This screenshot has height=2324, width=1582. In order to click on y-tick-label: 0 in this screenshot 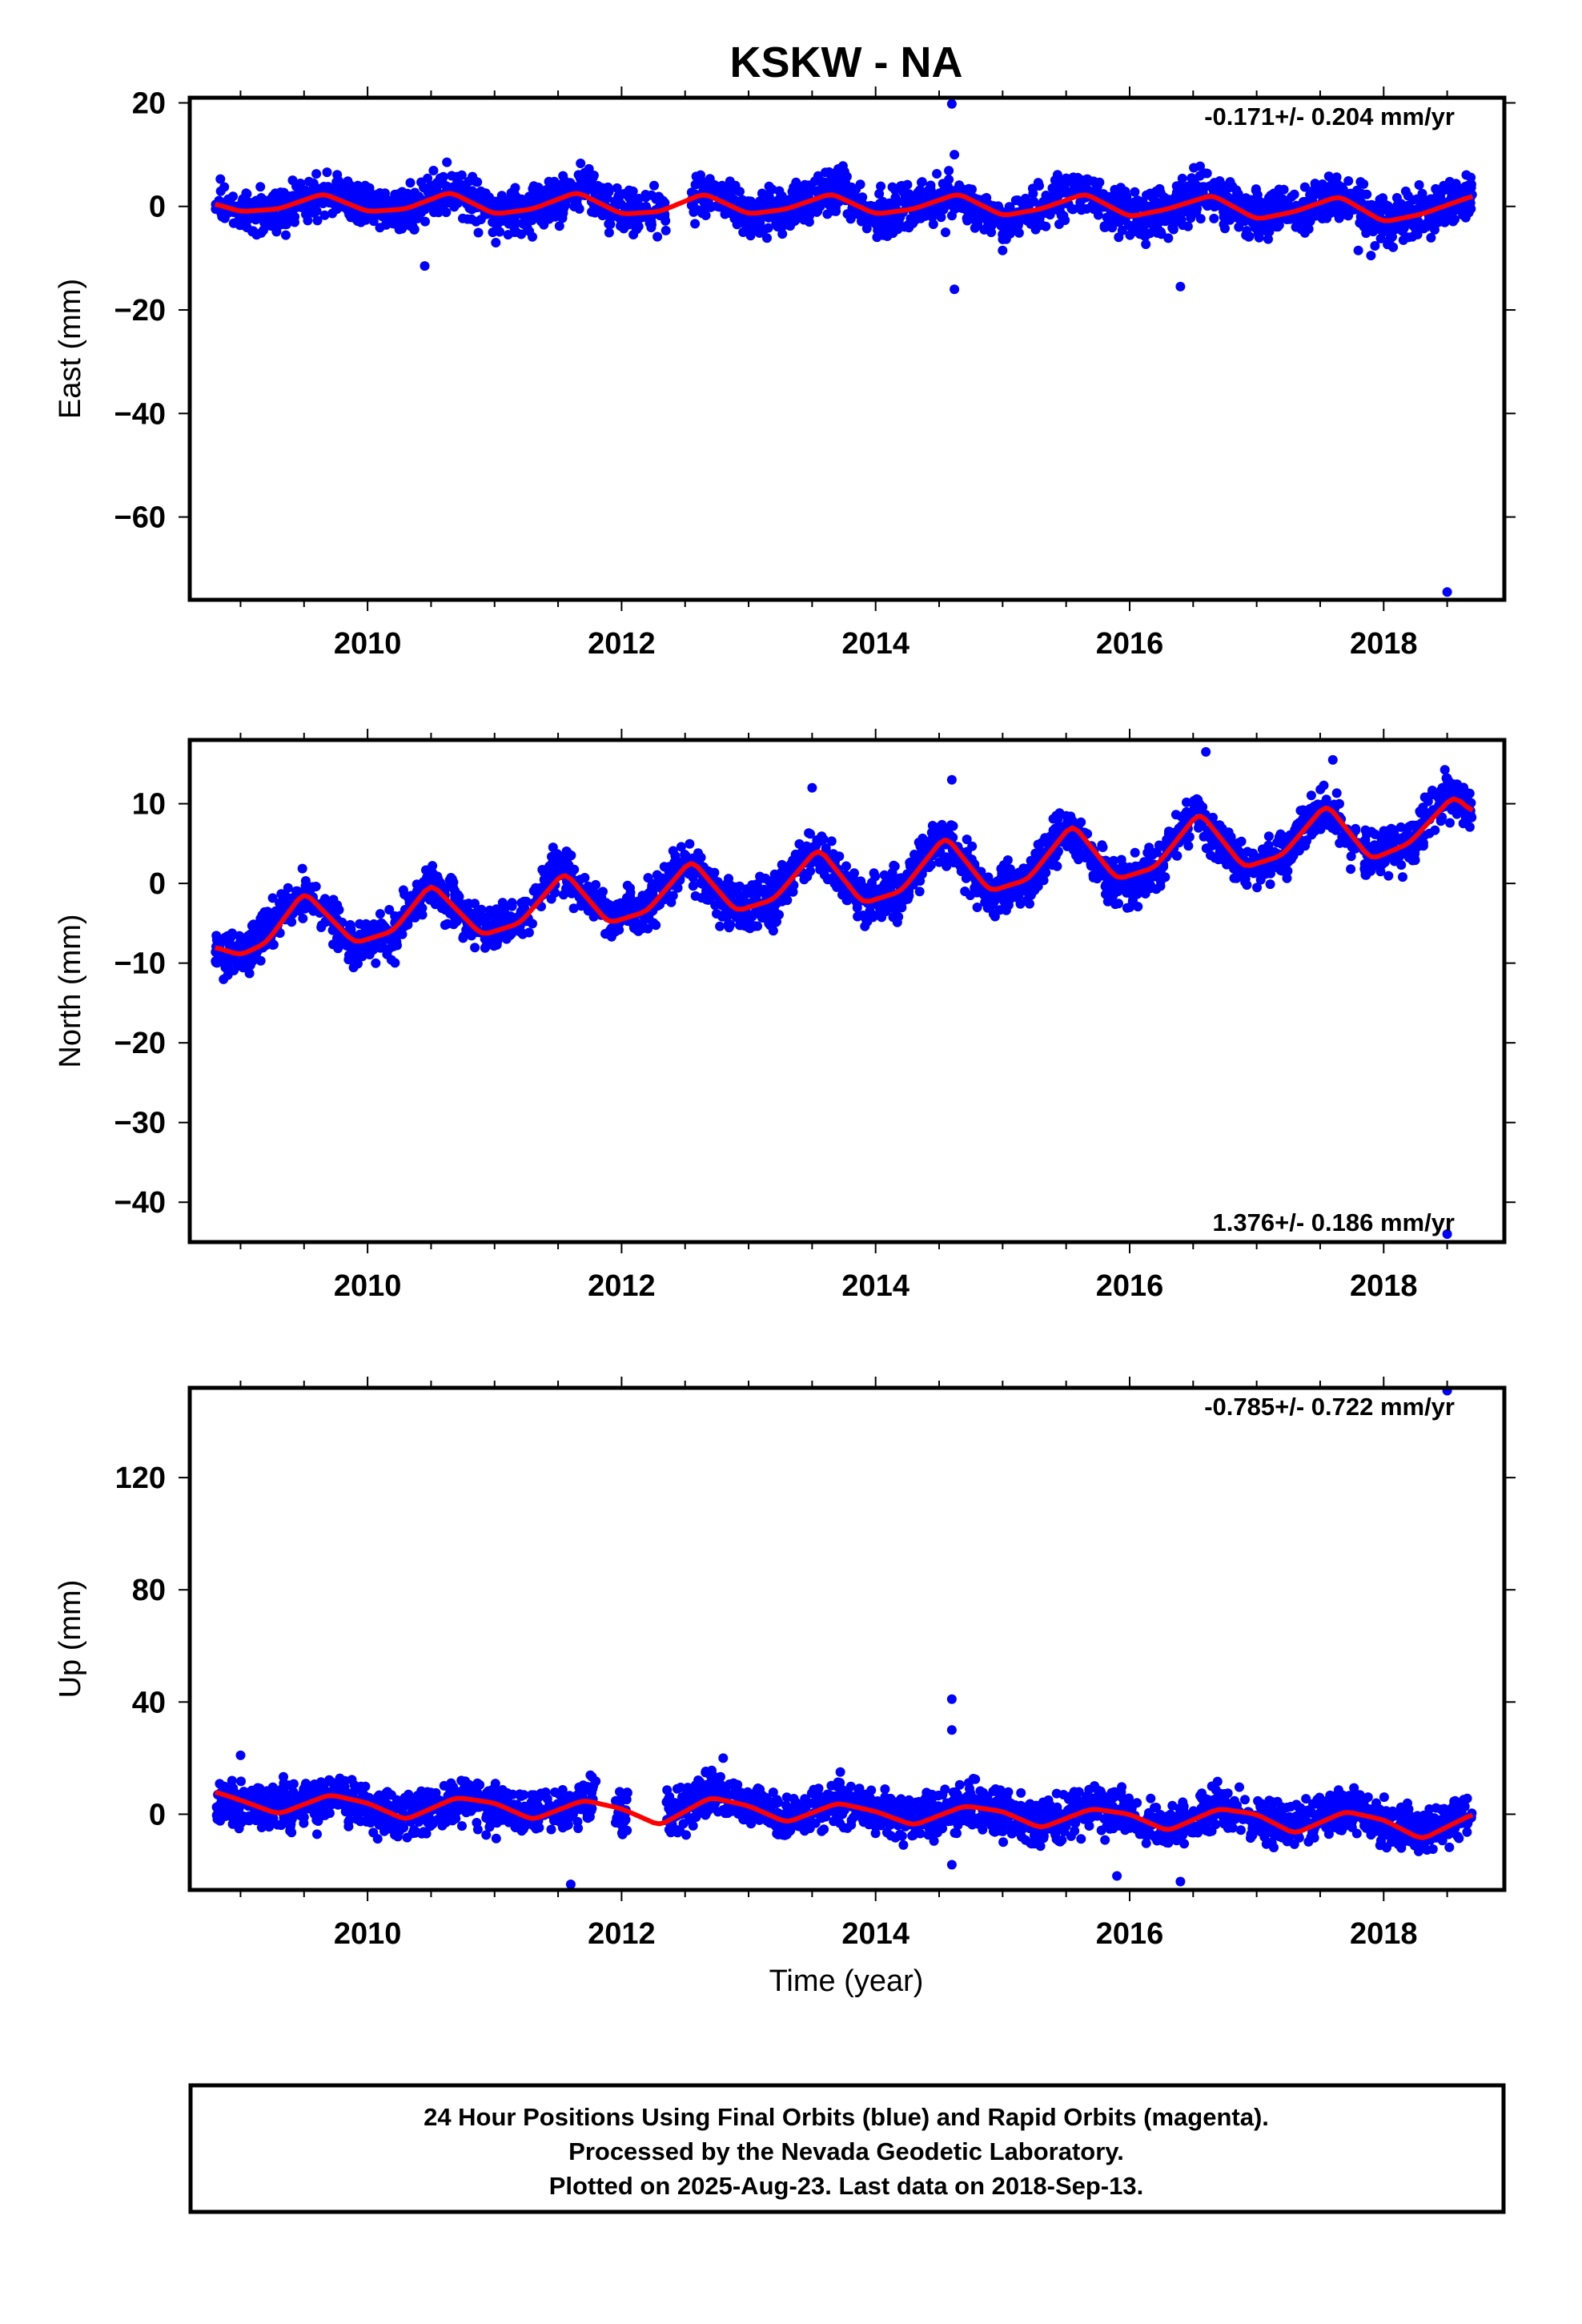, I will do `click(157, 208)`.